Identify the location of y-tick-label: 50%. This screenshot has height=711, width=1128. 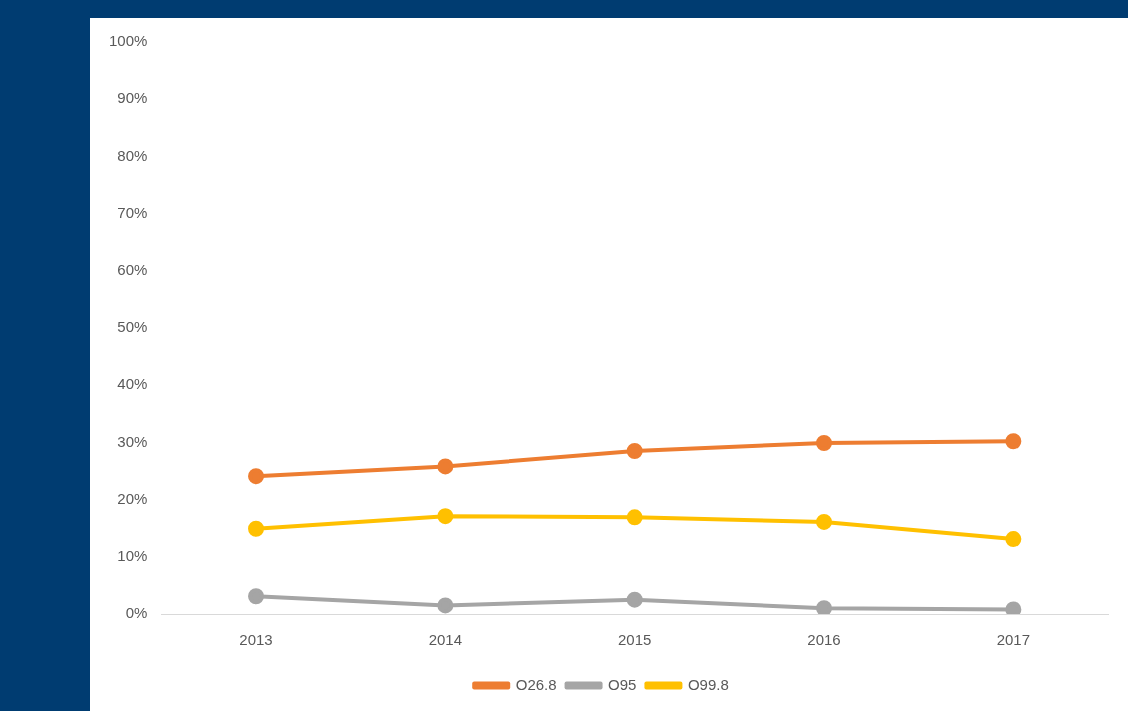
(132, 327).